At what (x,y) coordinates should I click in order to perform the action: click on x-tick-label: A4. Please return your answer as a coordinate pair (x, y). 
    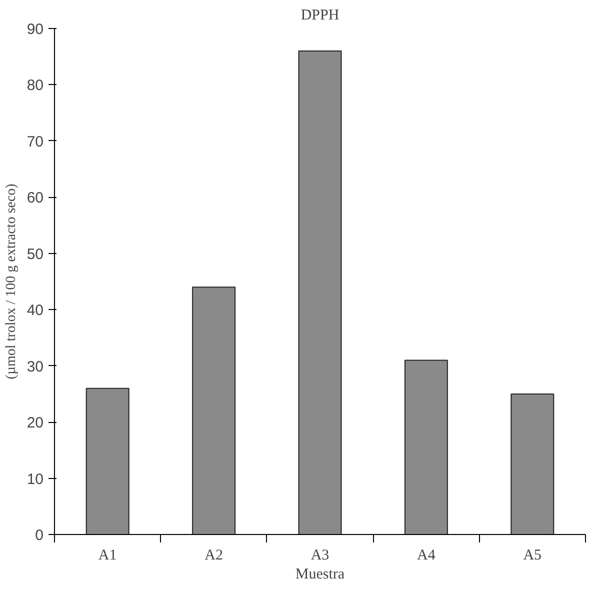
    Looking at the image, I should click on (426, 556).